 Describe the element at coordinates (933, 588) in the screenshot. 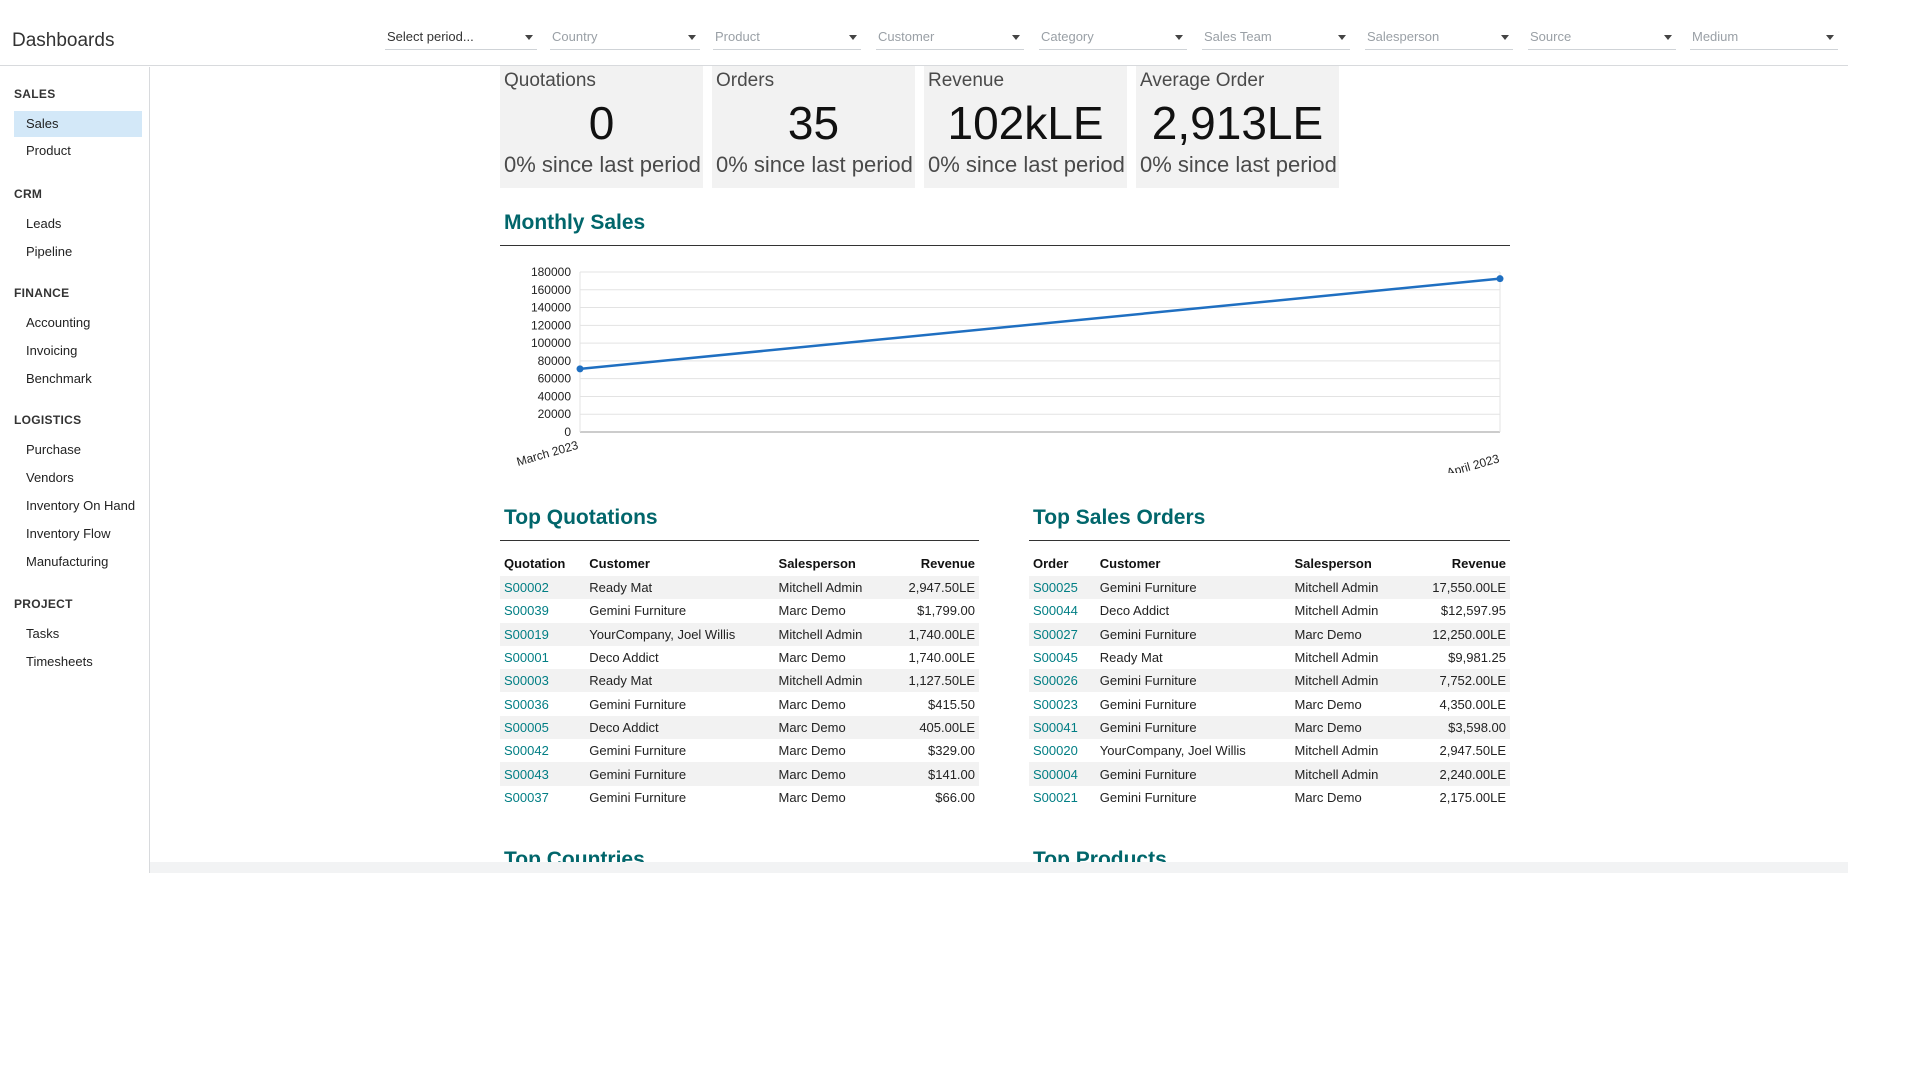

I see `cell-revenue: 2,947.50LE` at that location.